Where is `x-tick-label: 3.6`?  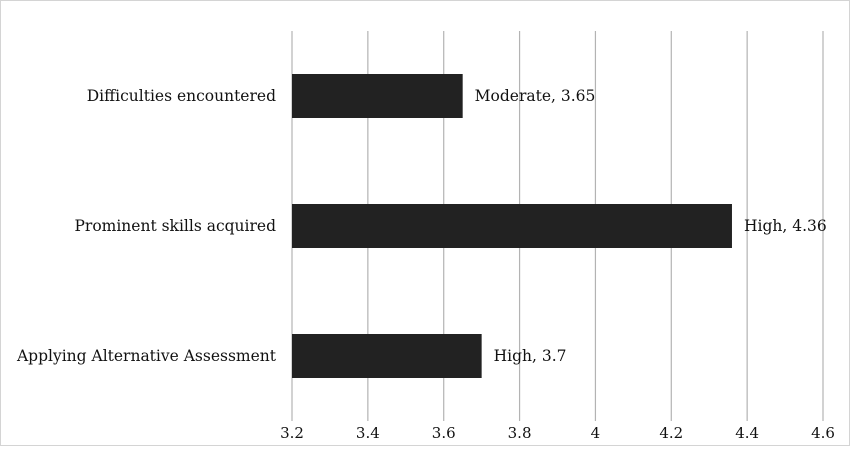 x-tick-label: 3.6 is located at coordinates (444, 433).